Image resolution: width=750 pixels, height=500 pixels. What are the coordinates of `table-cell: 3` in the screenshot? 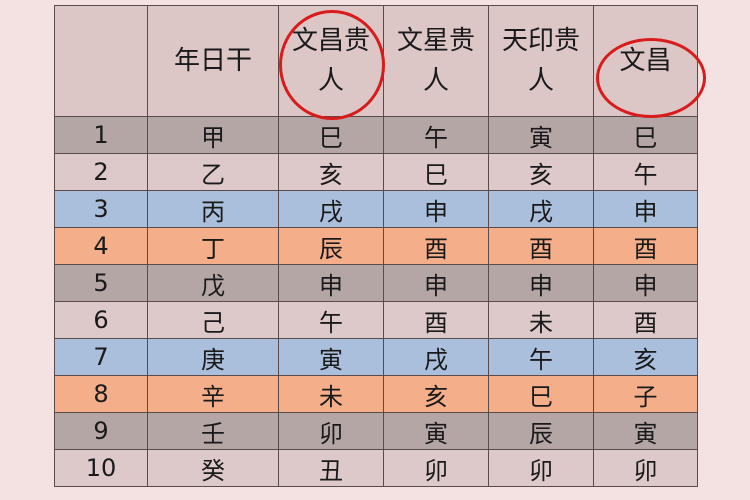 It's located at (101, 209).